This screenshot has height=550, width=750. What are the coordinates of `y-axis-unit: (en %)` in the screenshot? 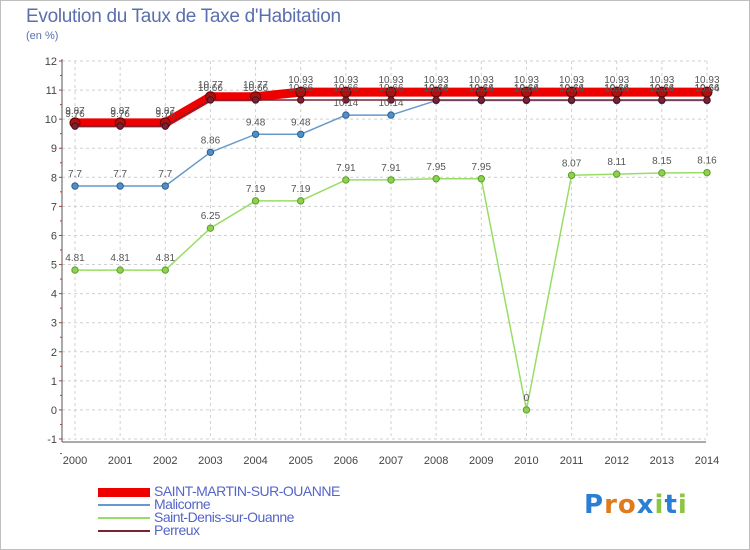 It's located at (42, 36).